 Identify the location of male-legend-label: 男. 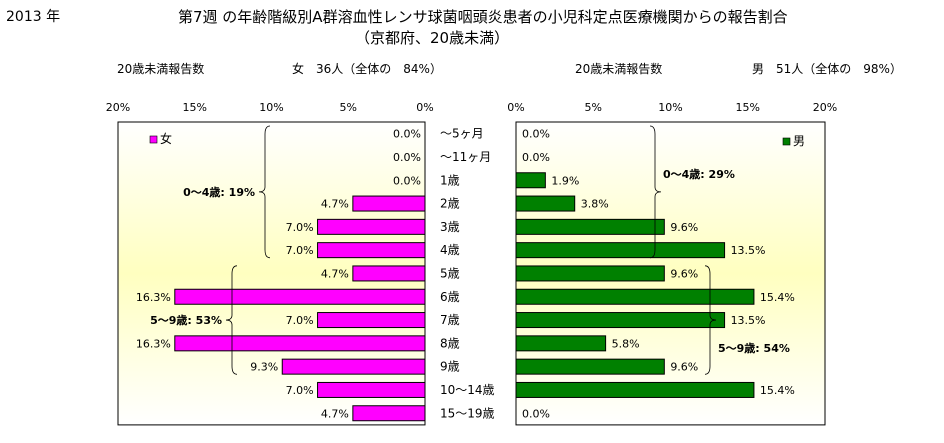
(799, 141).